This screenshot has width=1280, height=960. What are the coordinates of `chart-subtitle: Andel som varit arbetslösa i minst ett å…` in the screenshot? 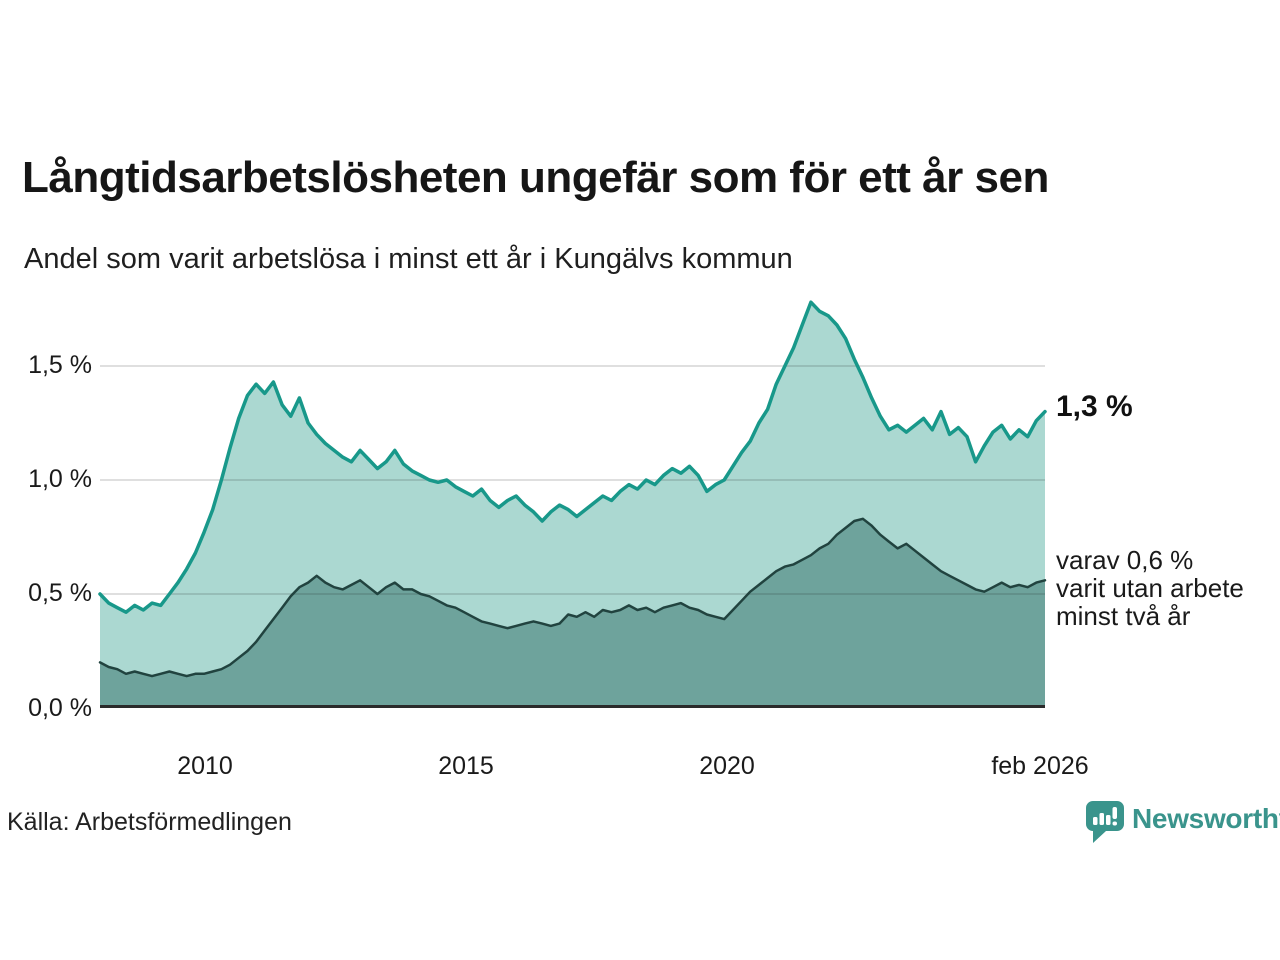 It's located at (408, 259).